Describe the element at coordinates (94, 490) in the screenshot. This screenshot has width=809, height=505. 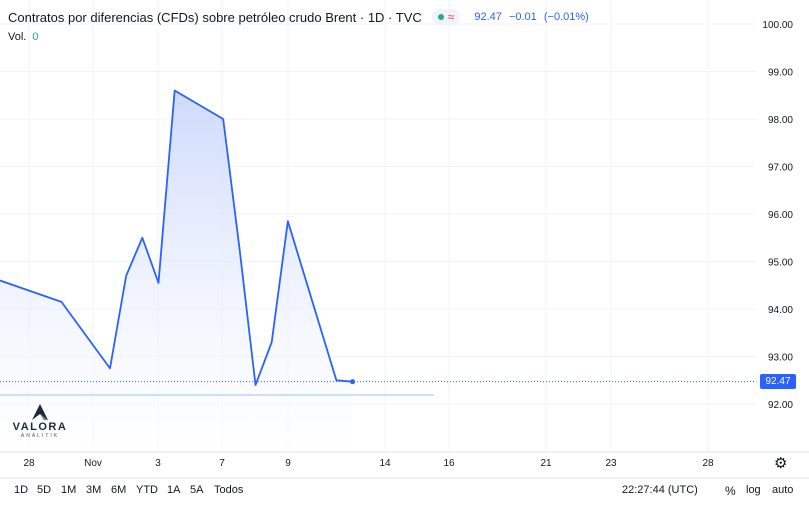
I see `range-button-3m: 3M` at that location.